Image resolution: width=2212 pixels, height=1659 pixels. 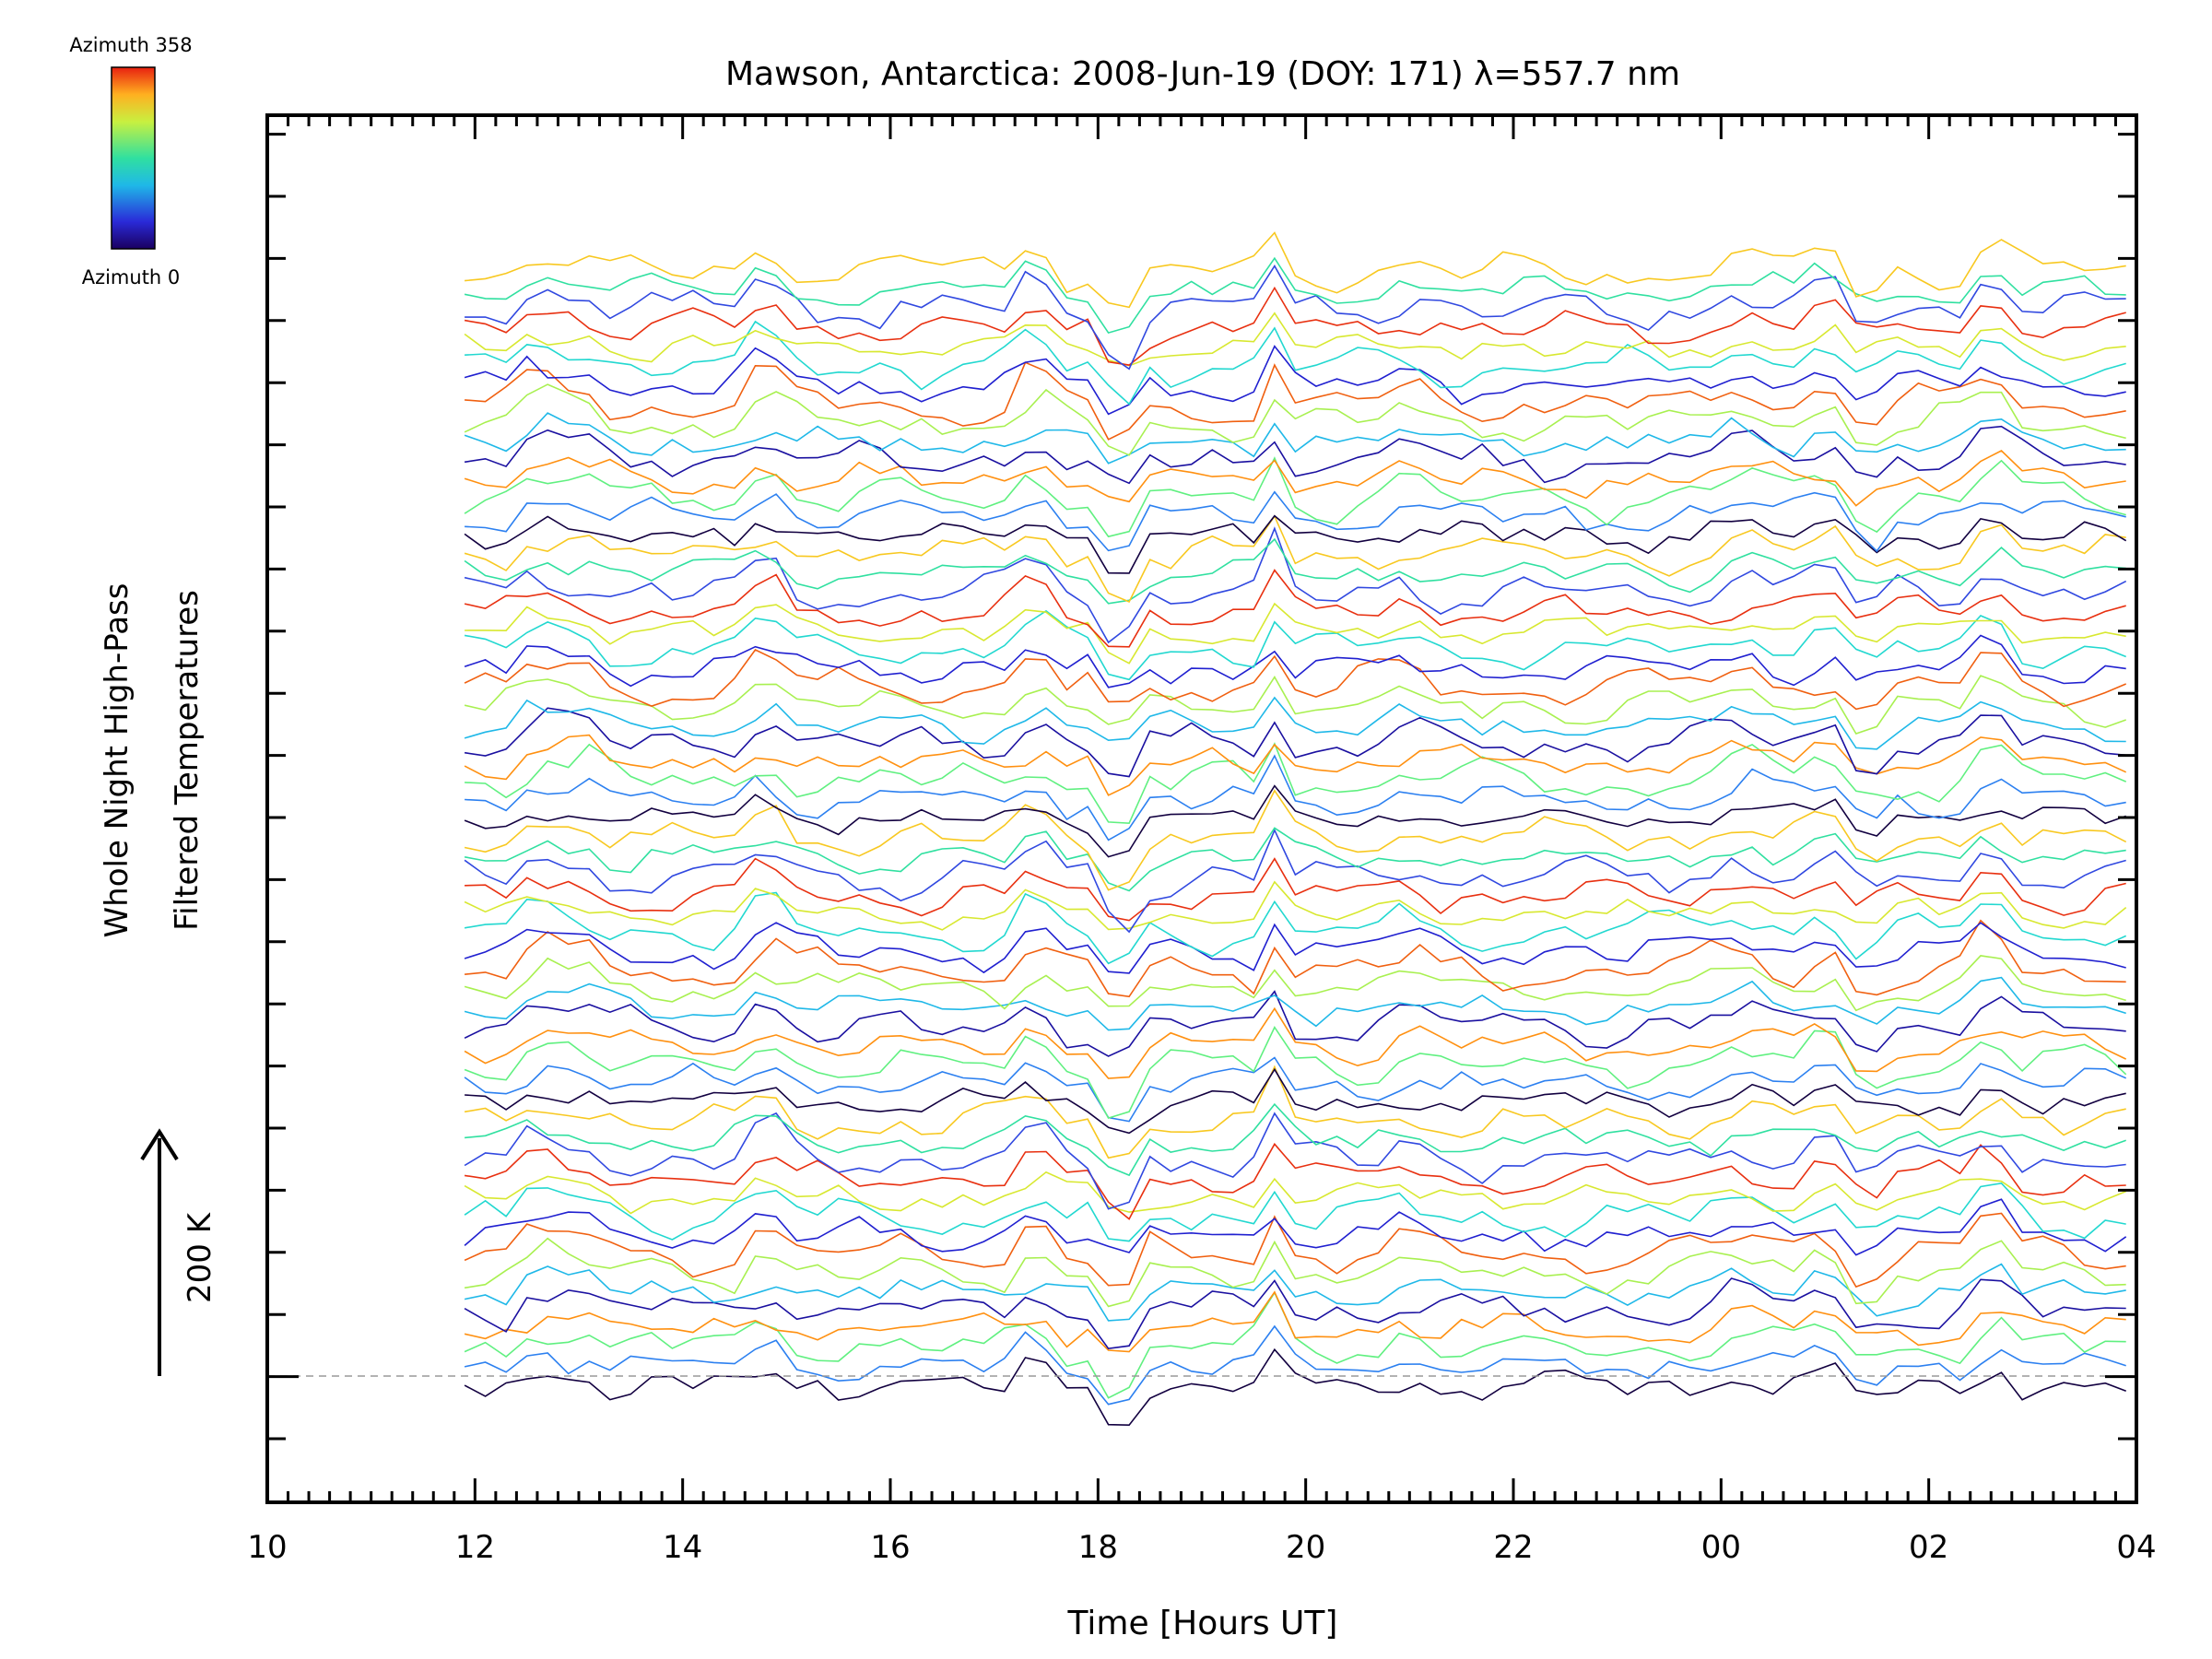 I want to click on x-tick-label: 00, so click(x=1721, y=1547).